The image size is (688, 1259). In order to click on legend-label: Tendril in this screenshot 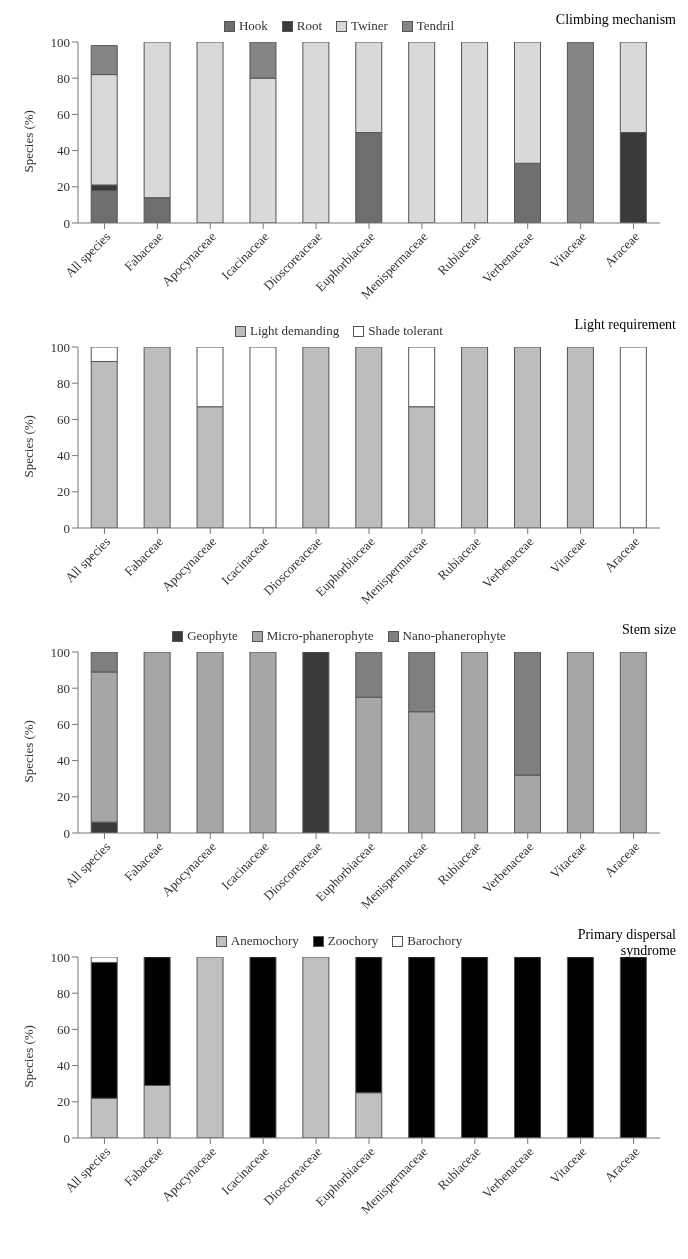, I will do `click(435, 26)`.